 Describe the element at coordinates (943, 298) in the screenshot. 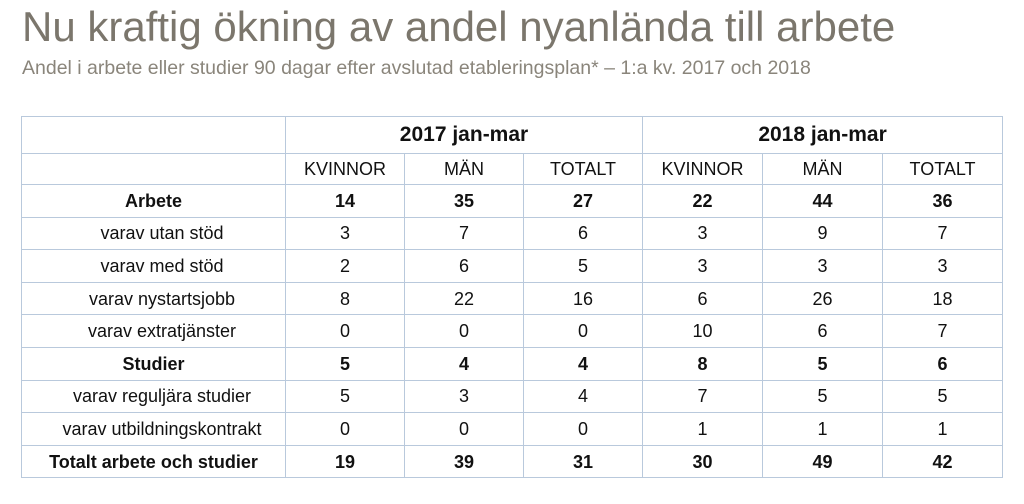

I see `table-cell: 18` at that location.